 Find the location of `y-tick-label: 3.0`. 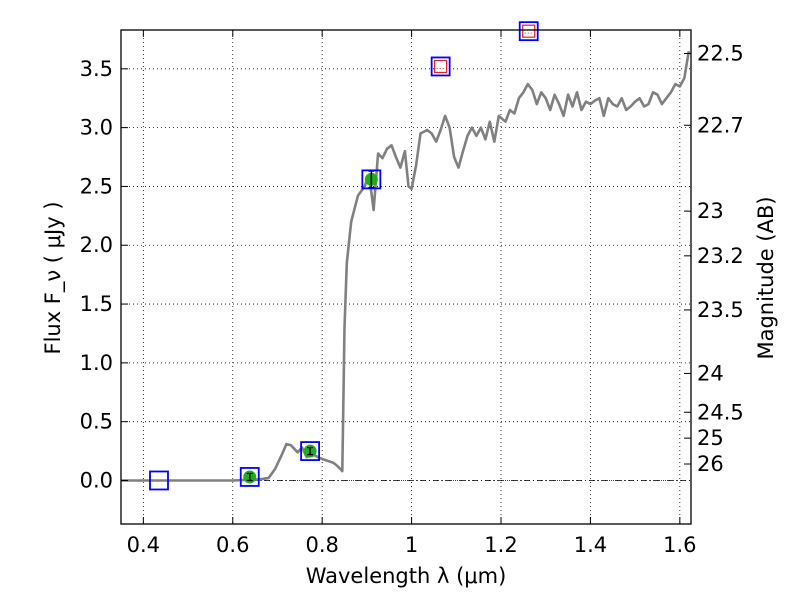

y-tick-label: 3.0 is located at coordinates (96, 128).